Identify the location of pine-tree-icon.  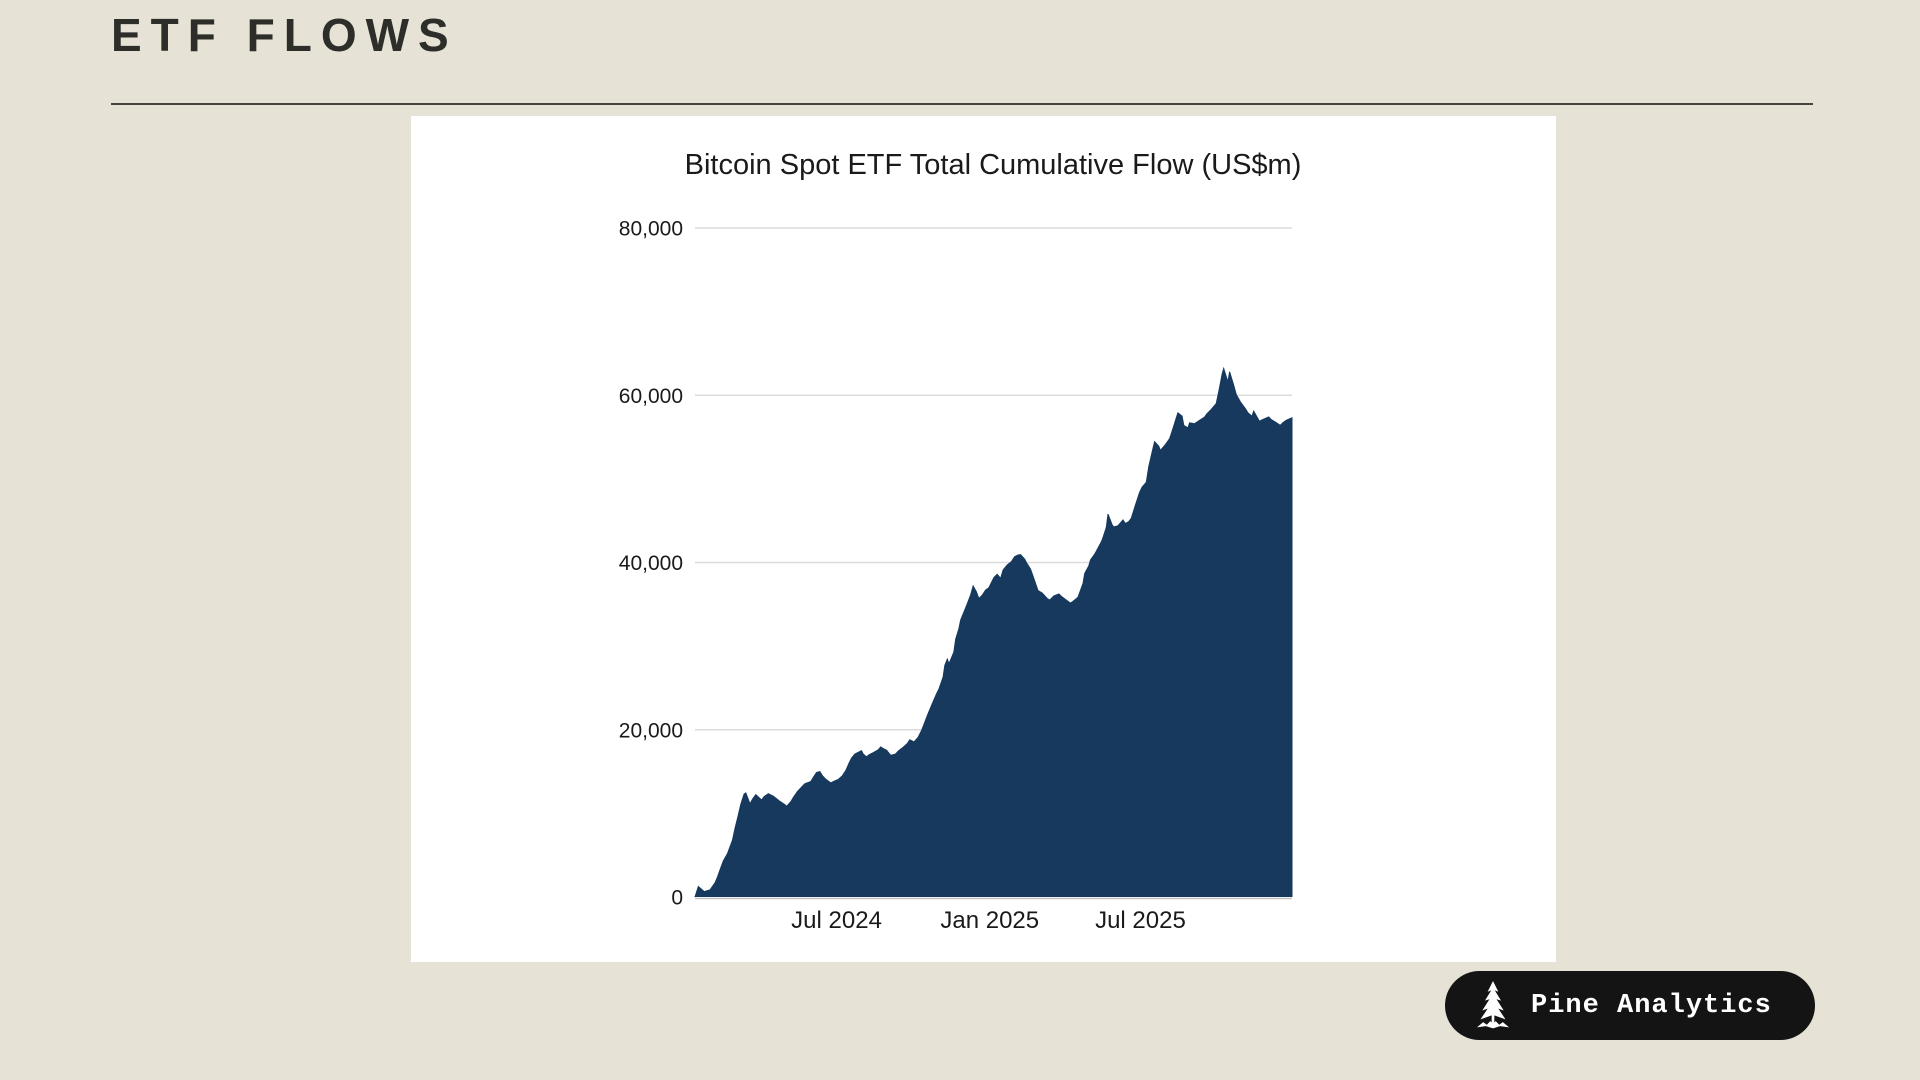
(1493, 1004).